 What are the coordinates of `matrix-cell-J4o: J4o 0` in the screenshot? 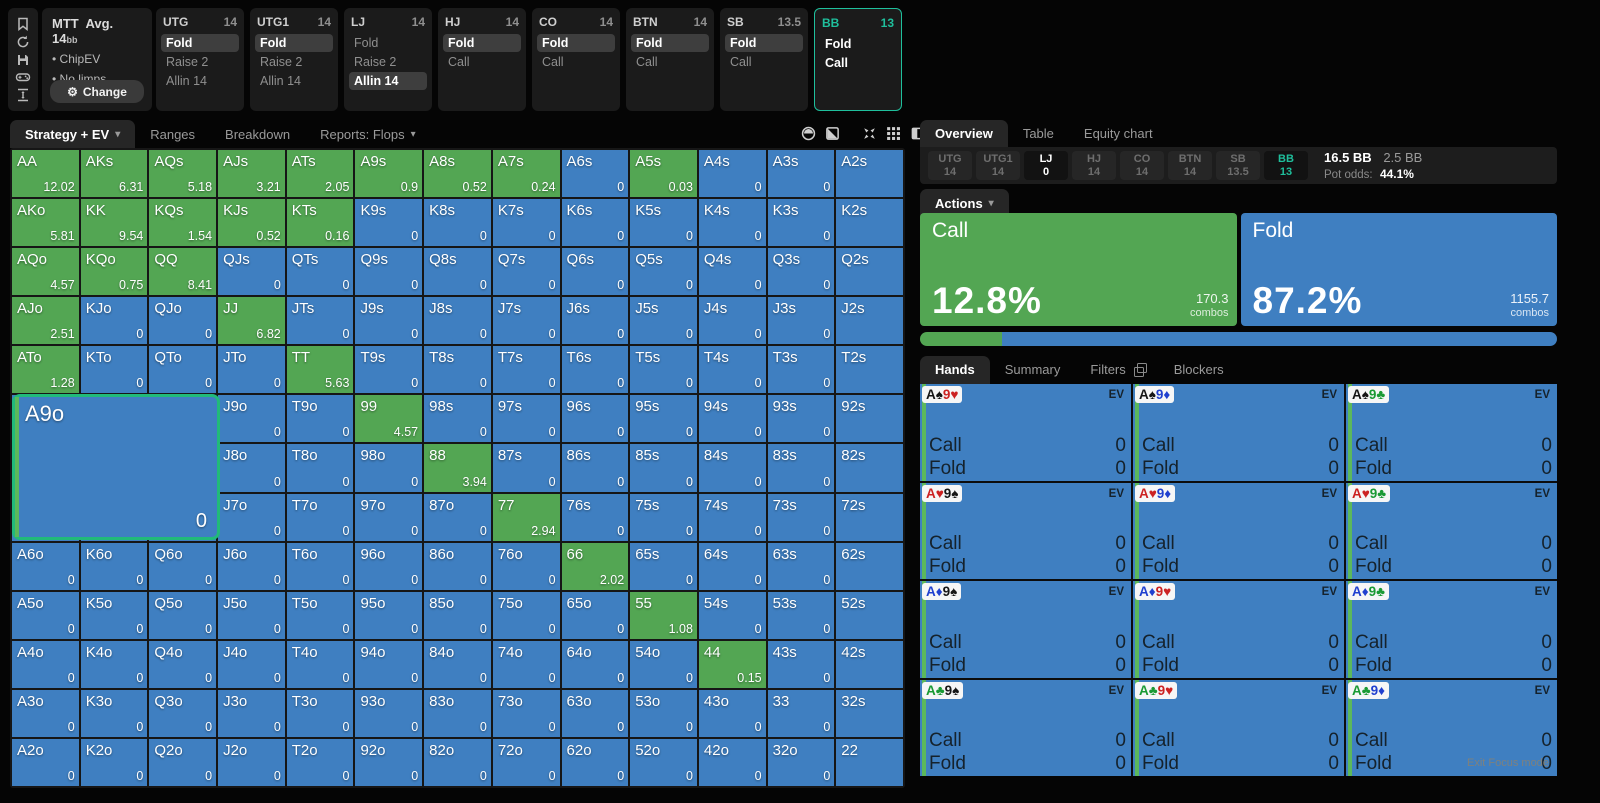 It's located at (251, 664).